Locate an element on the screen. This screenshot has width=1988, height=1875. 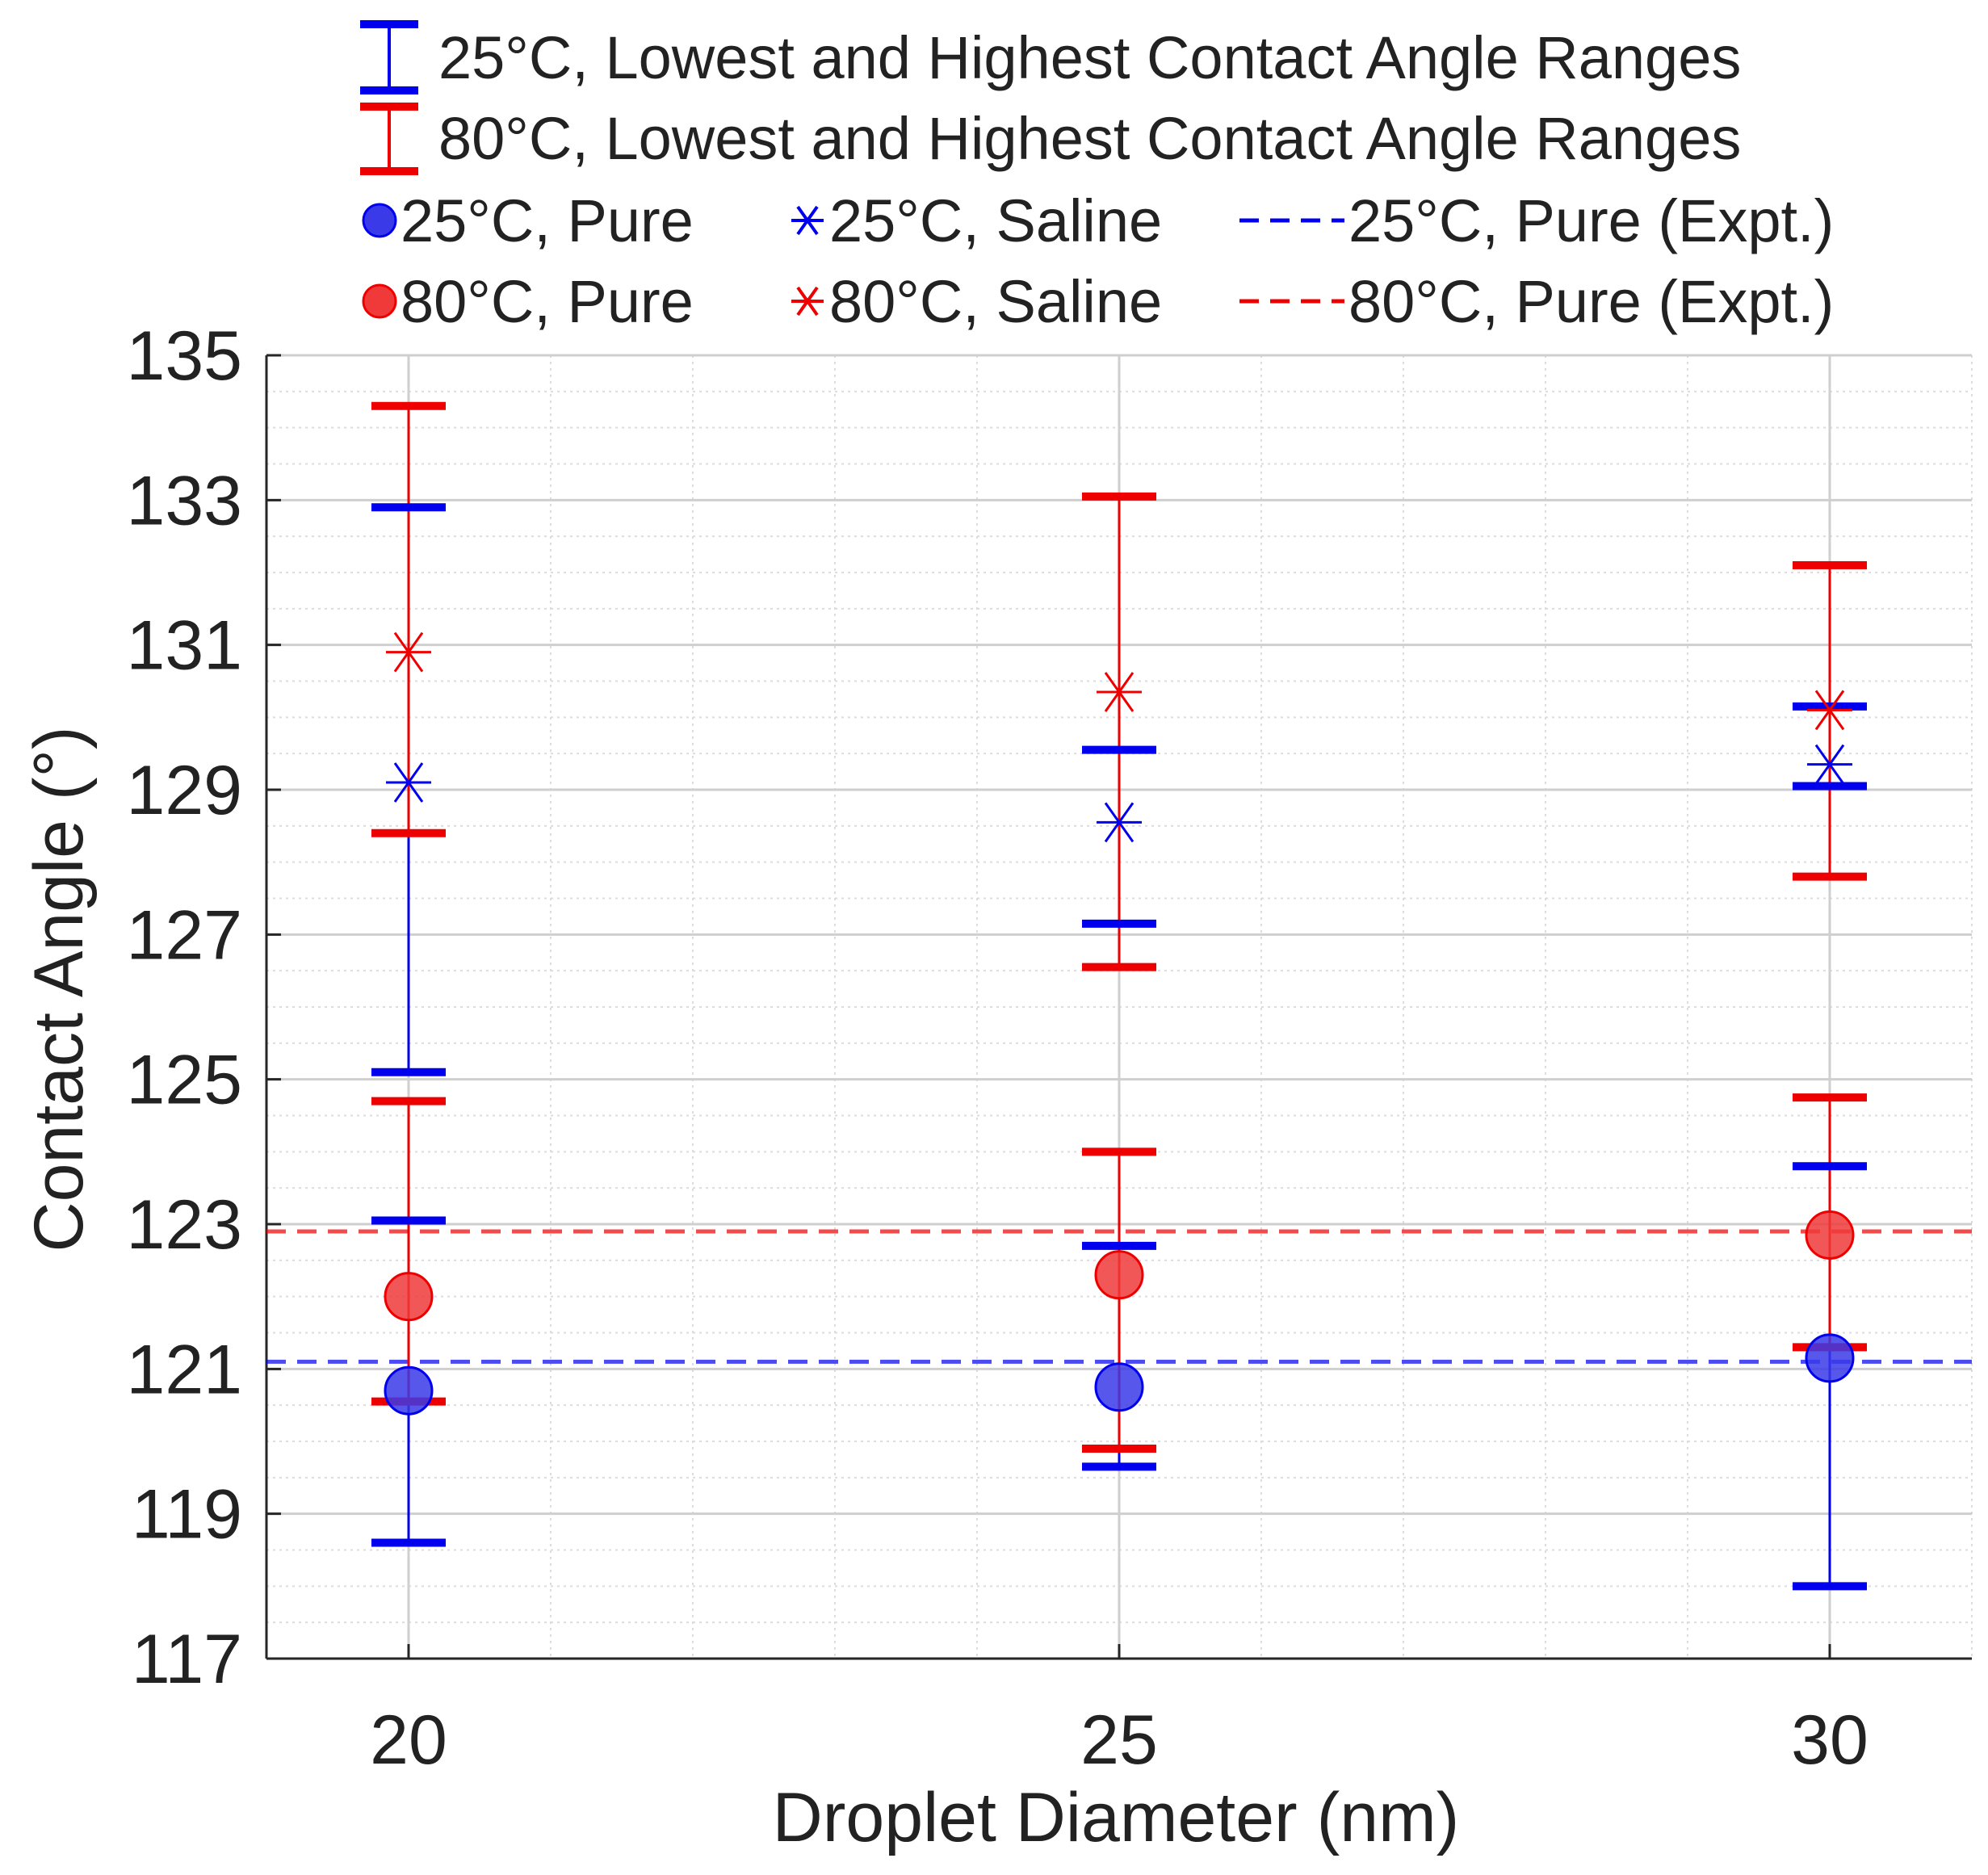
y-tick-label: 125 is located at coordinates (185, 1080).